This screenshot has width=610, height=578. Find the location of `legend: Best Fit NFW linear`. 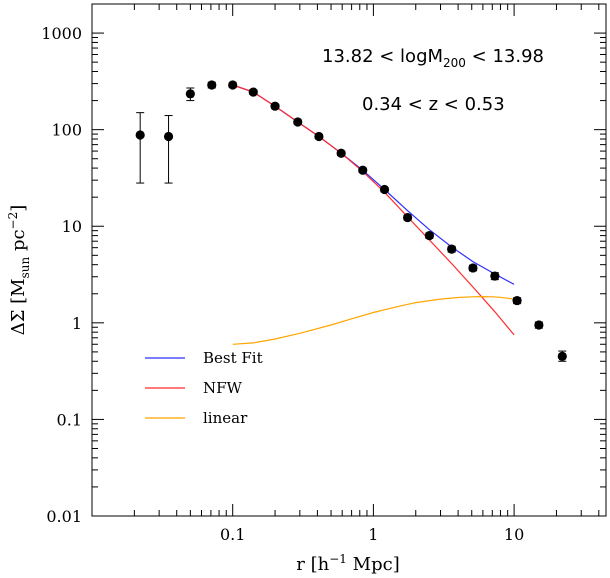

legend: Best Fit NFW linear is located at coordinates (204, 388).